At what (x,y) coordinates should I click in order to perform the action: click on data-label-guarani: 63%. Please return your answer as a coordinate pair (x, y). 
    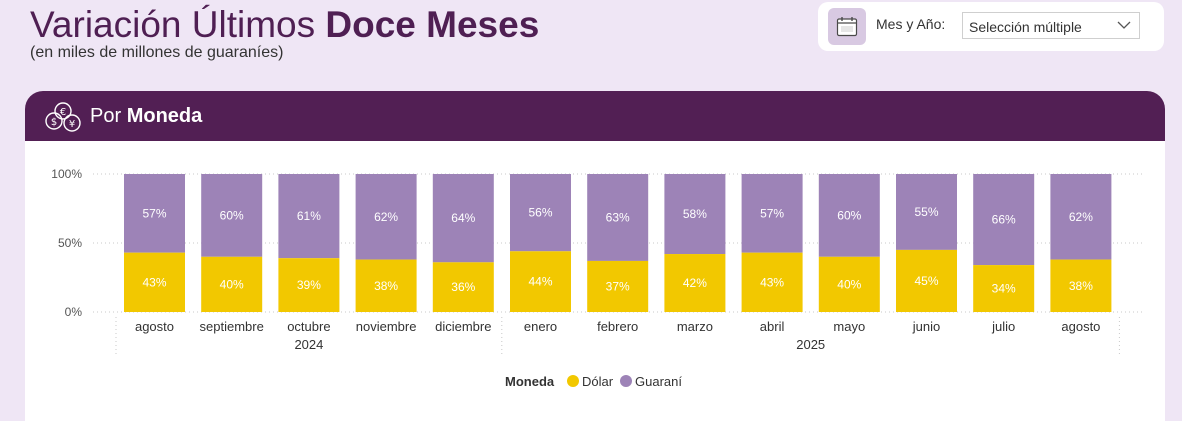
    Looking at the image, I should click on (618, 217).